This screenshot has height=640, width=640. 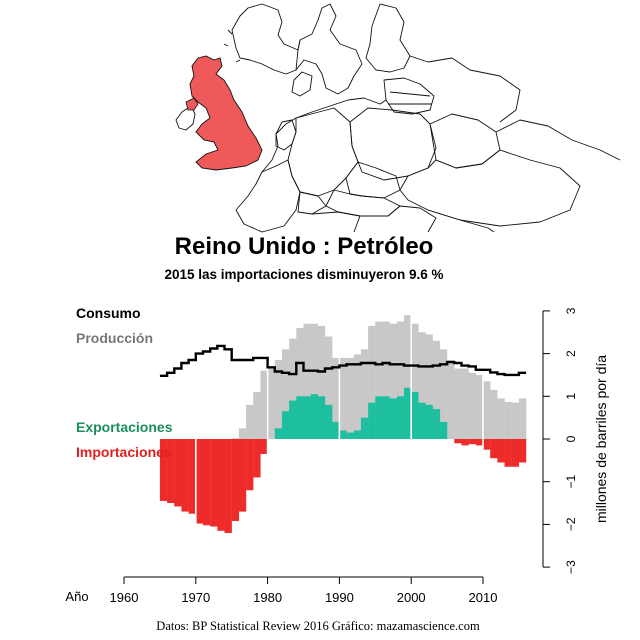 I want to click on map-italy-north, so click(x=336, y=222).